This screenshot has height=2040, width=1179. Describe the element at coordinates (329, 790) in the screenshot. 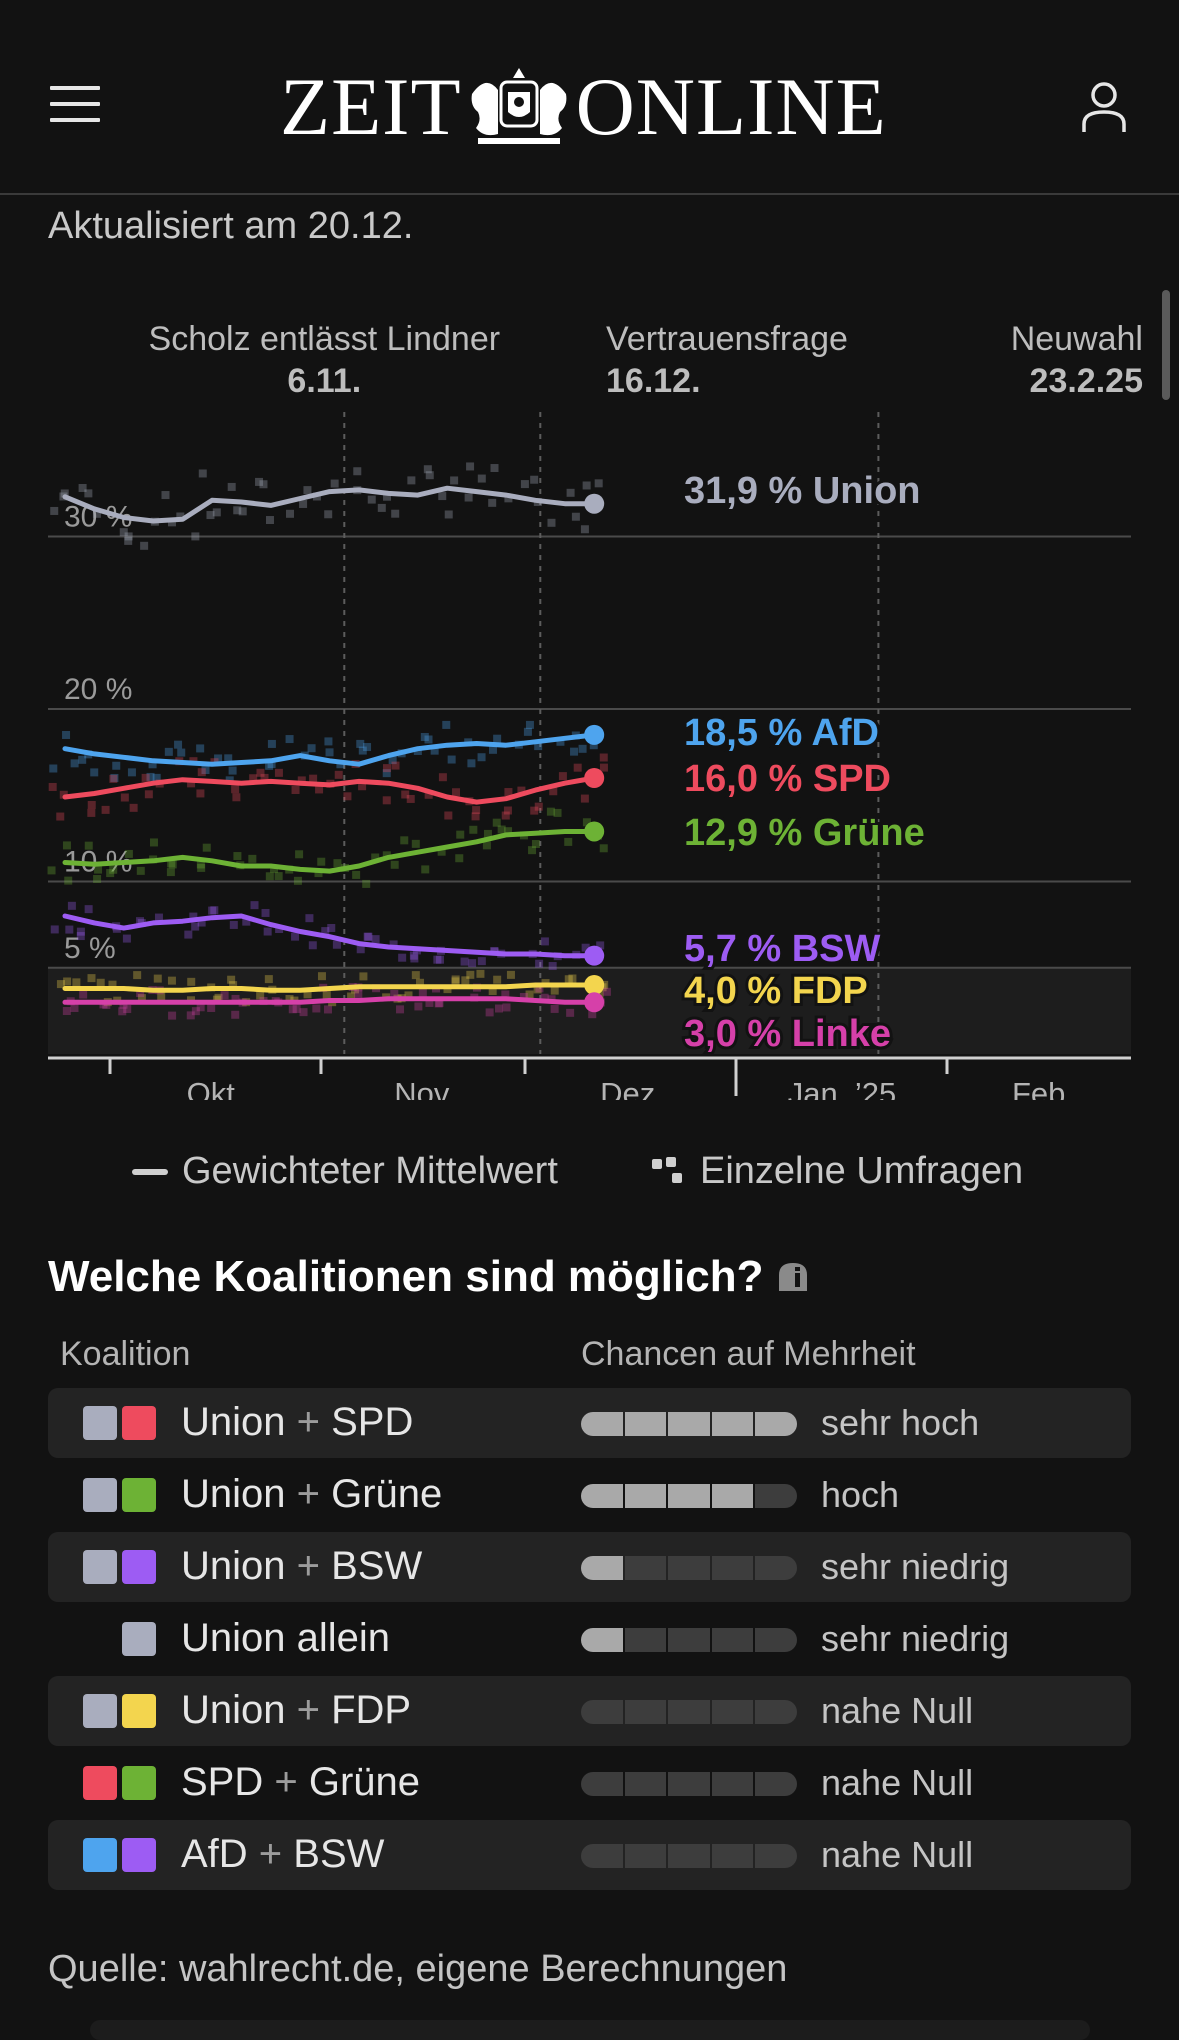

I see `series-line-spd` at that location.